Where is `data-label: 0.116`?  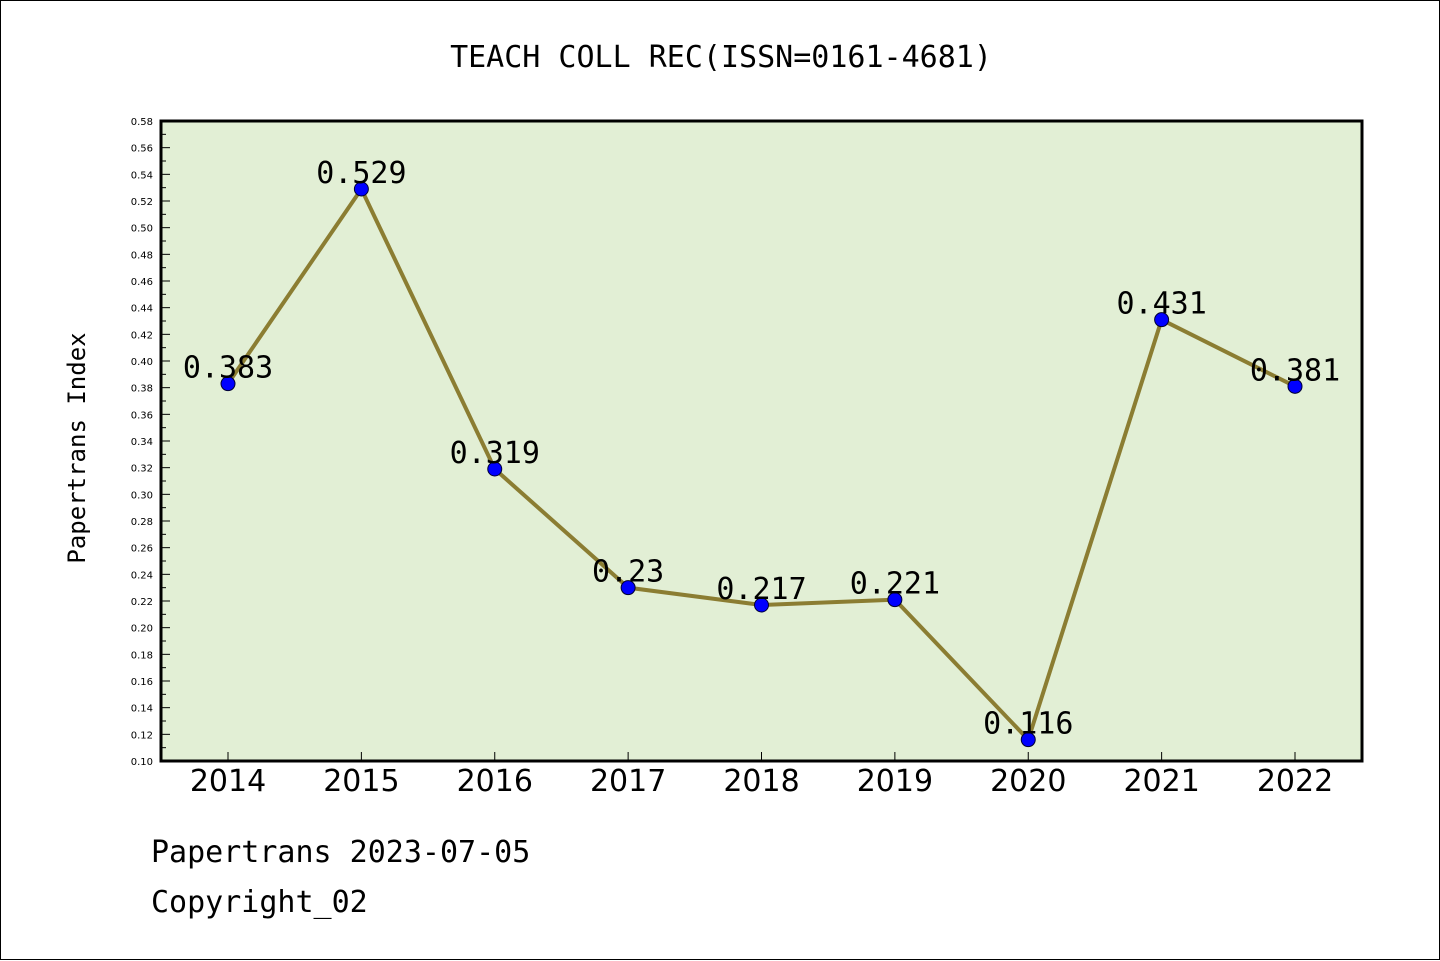
data-label: 0.116 is located at coordinates (1028, 724).